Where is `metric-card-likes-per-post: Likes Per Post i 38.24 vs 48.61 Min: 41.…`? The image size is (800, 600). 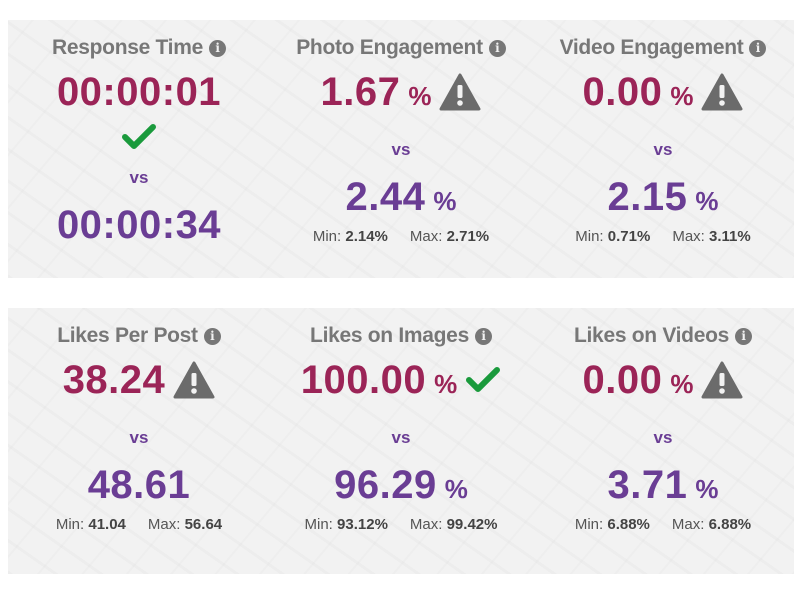
metric-card-likes-per-post: Likes Per Post i 38.24 vs 48.61 Min: 41.… is located at coordinates (139, 441).